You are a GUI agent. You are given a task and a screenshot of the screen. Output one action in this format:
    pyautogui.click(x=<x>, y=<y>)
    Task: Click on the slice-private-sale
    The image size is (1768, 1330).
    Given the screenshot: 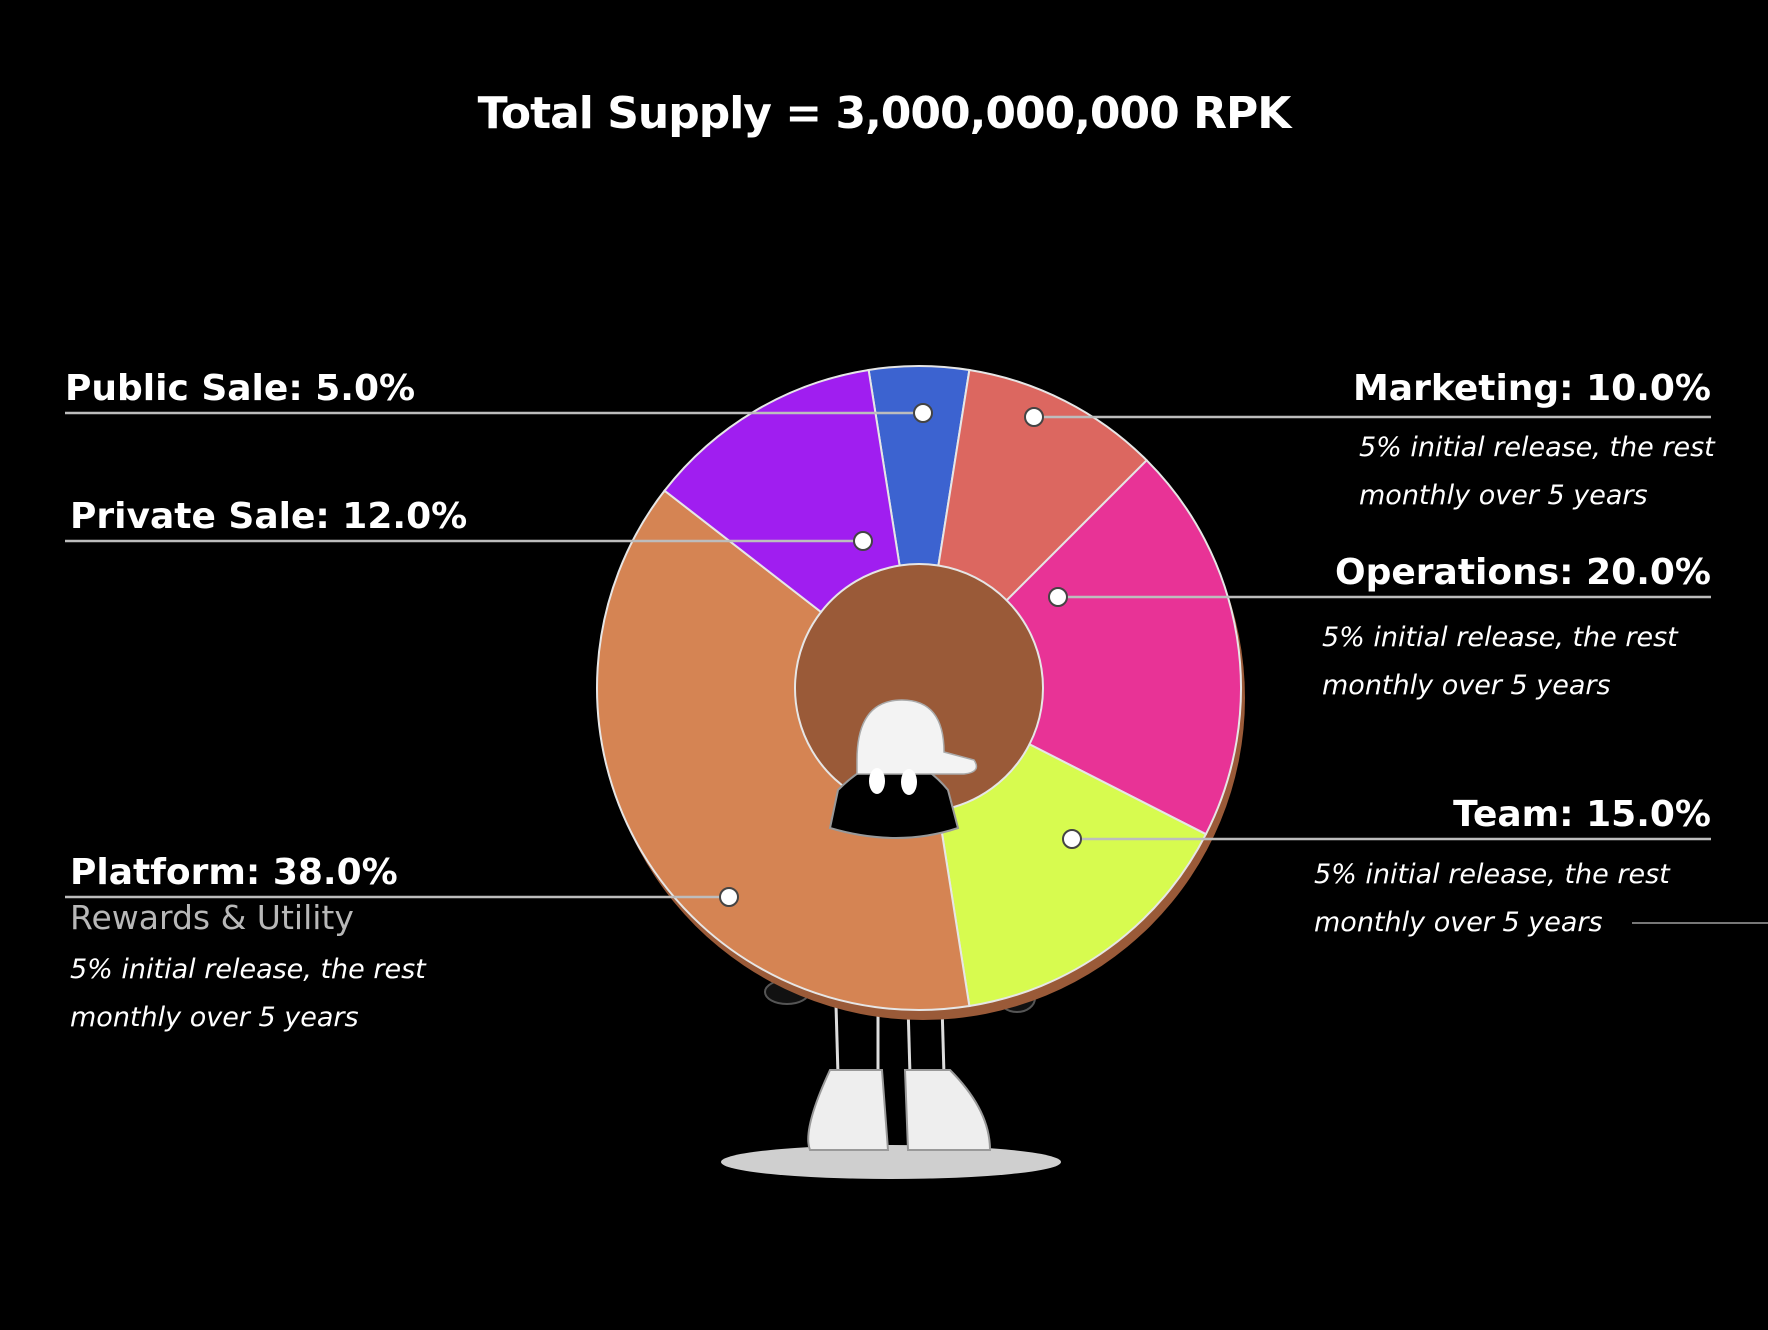 What is the action you would take?
    pyautogui.click(x=782, y=491)
    